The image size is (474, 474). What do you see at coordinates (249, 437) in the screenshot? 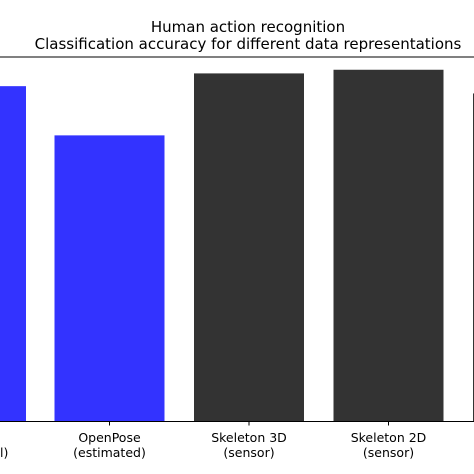
I see `x-tick-label-2: Skeleton 3D` at bounding box center [249, 437].